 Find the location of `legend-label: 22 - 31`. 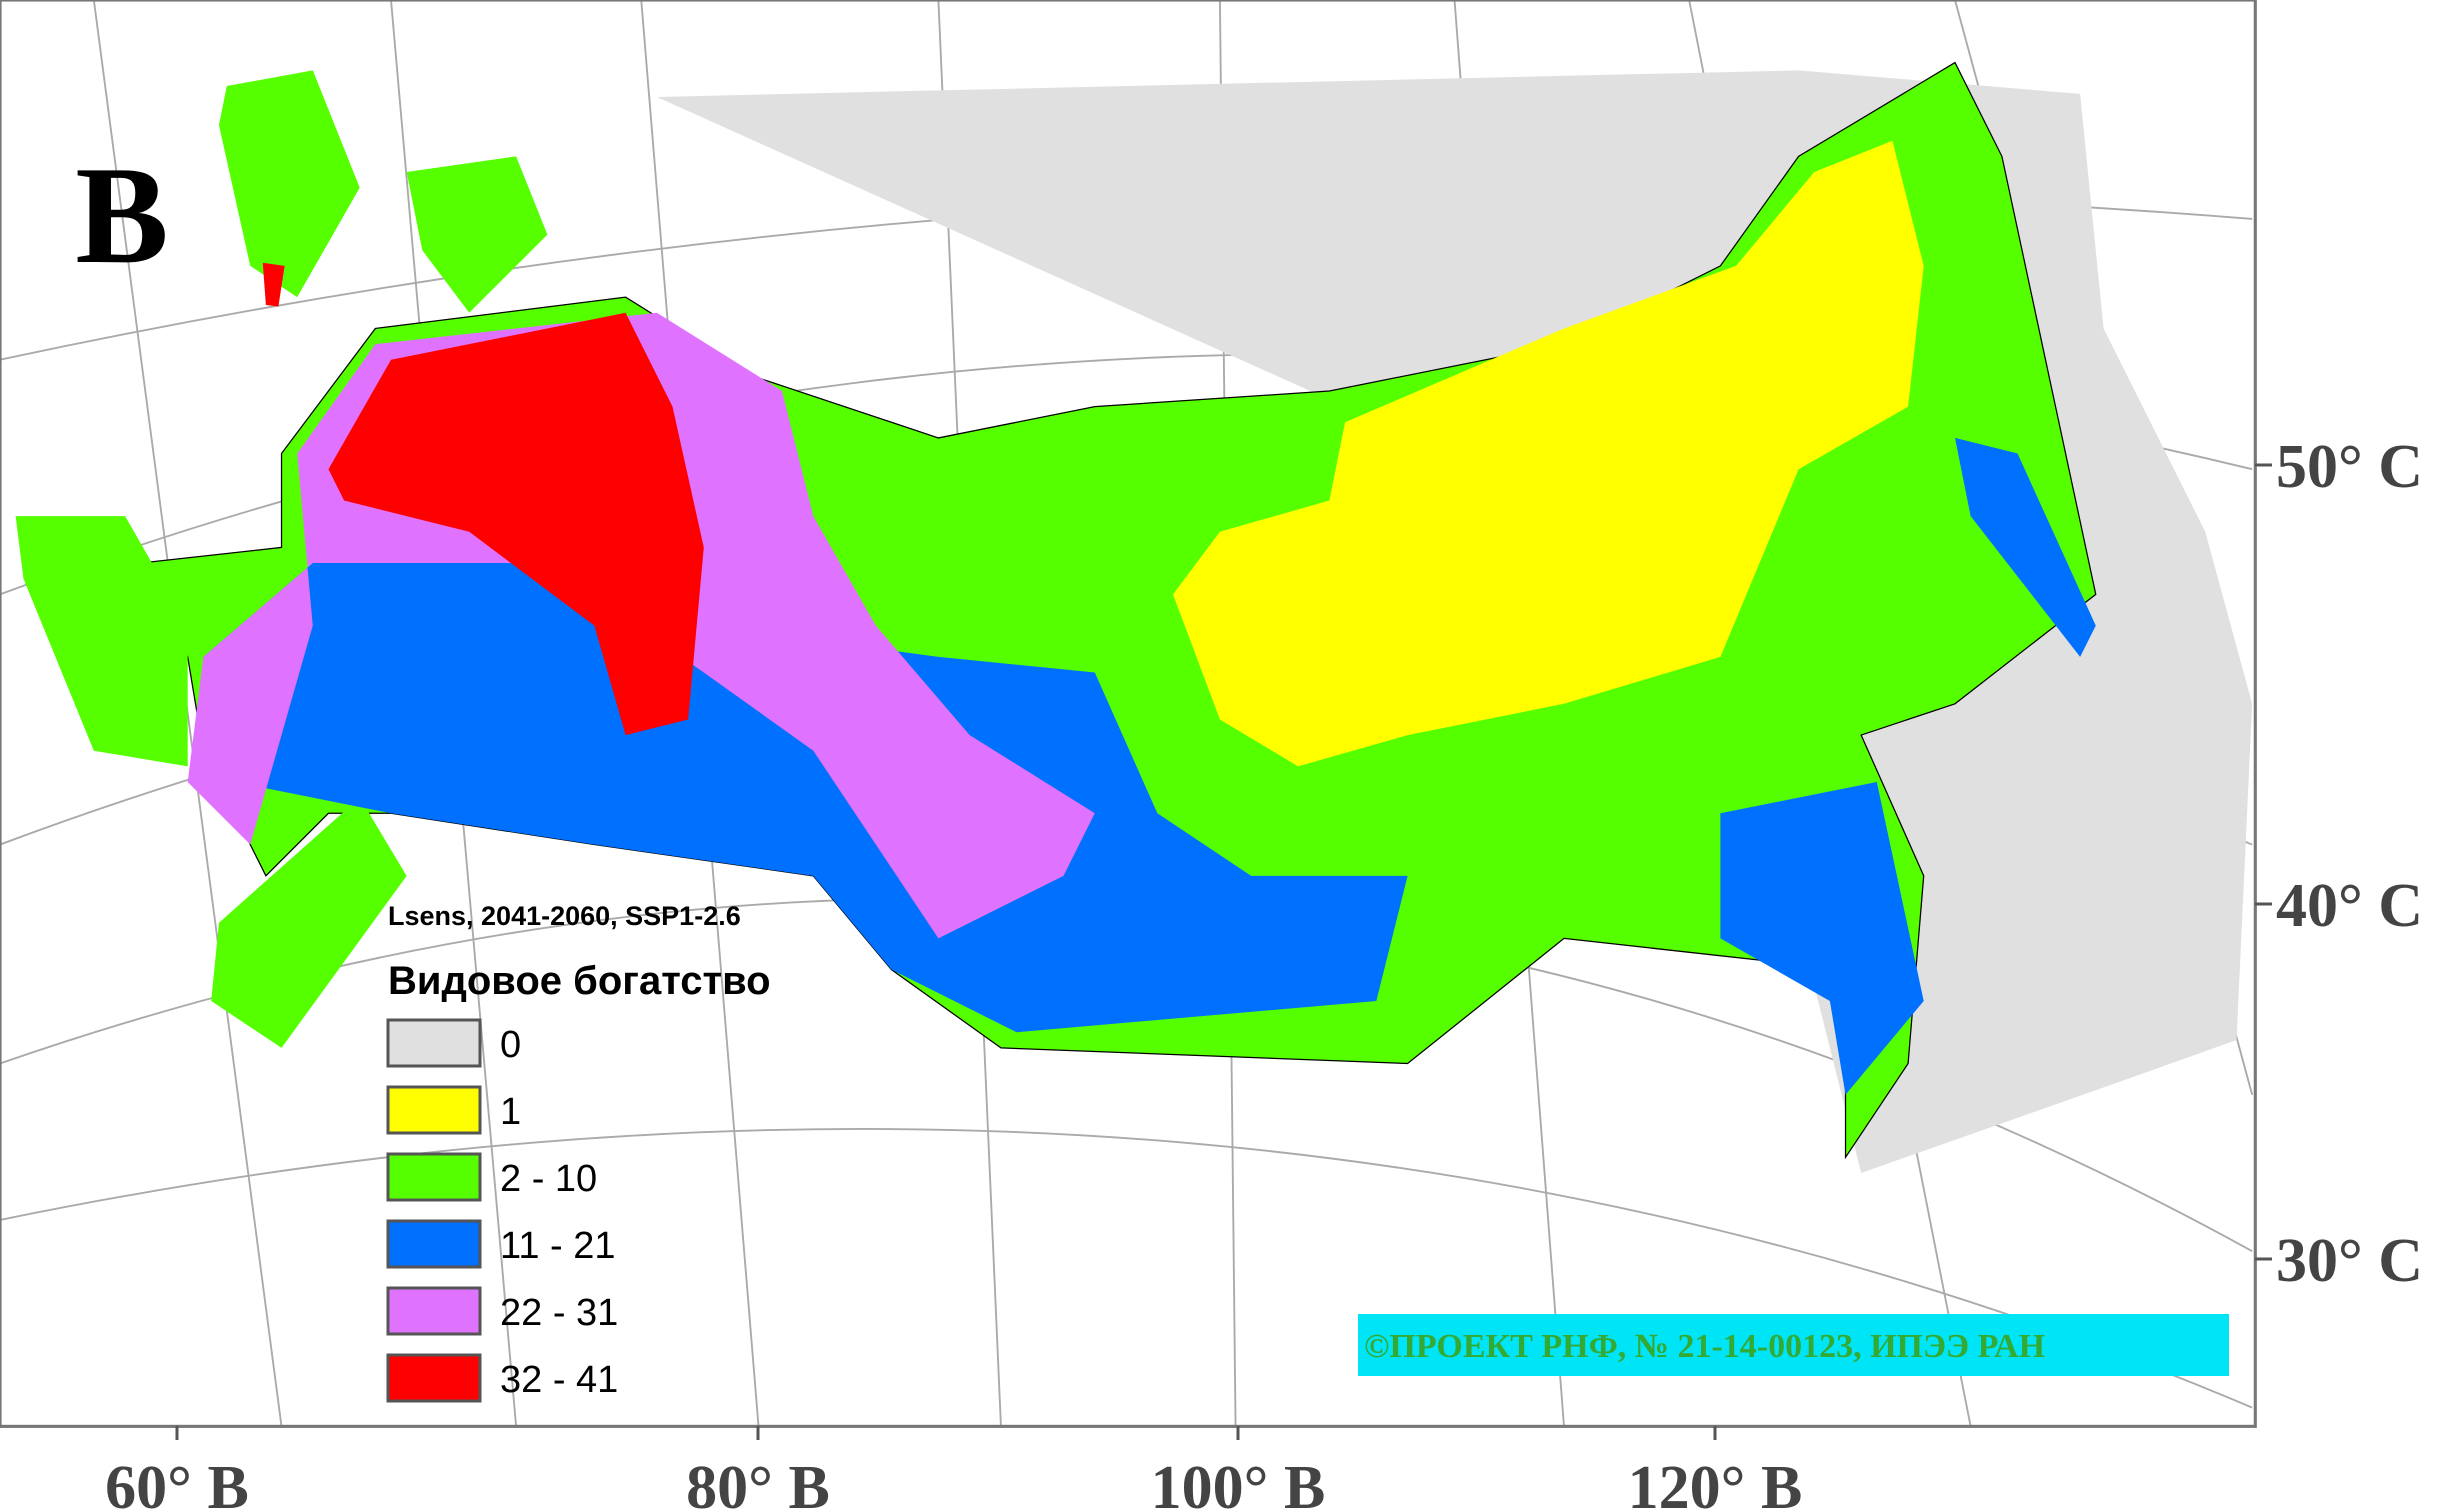

legend-label: 22 - 31 is located at coordinates (559, 1313).